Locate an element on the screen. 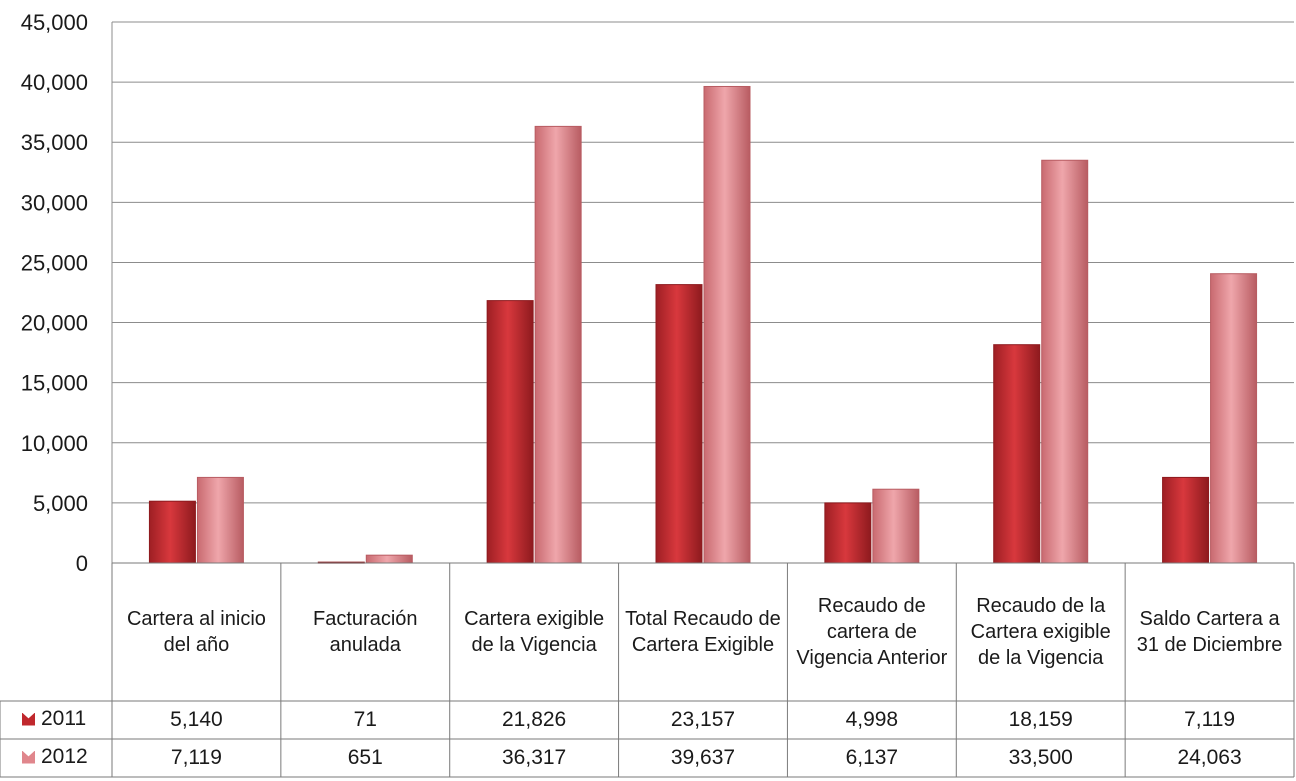 The height and width of the screenshot is (781, 1296). legend-2011: 2011 is located at coordinates (54, 719).